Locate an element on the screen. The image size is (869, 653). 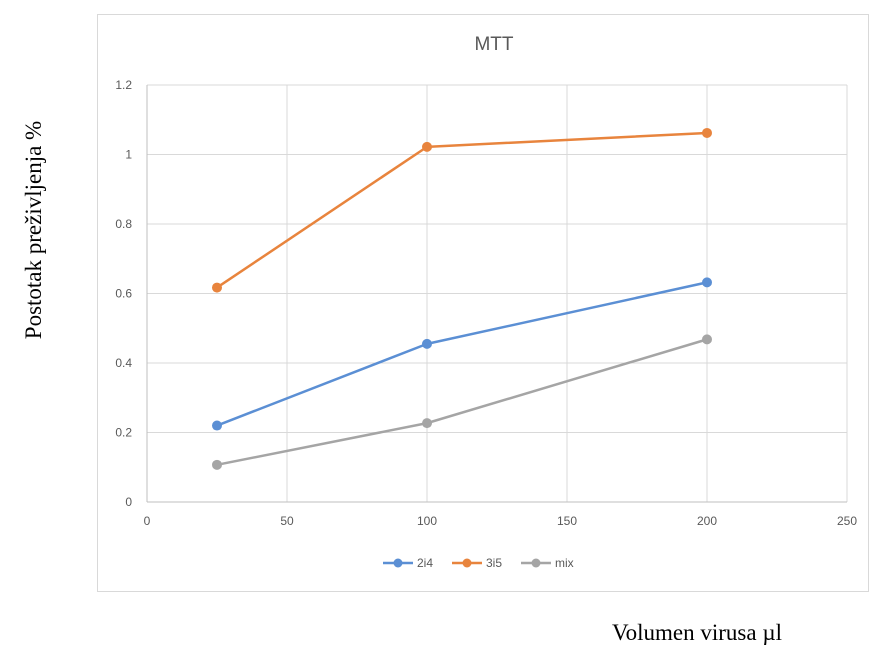
series-line-3i5 is located at coordinates (462, 210).